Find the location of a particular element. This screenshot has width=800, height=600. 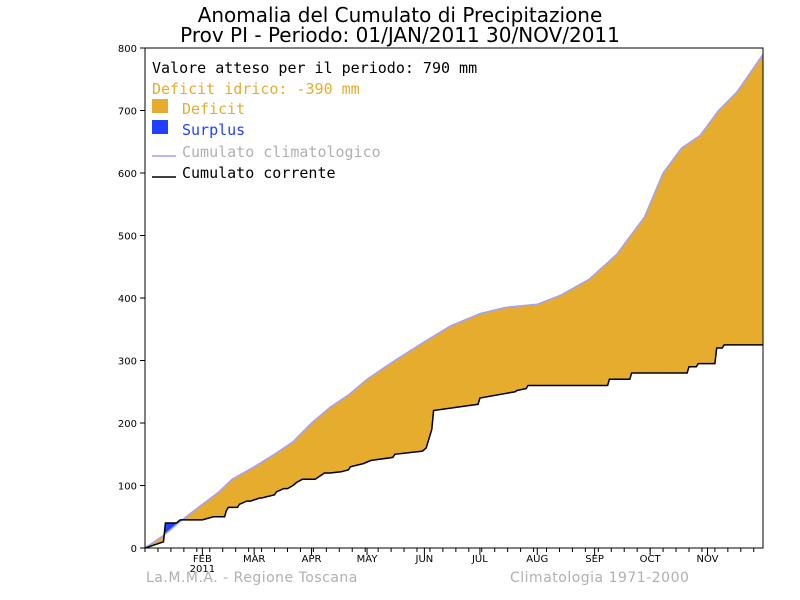

y-tick-label: 0 is located at coordinates (134, 549).